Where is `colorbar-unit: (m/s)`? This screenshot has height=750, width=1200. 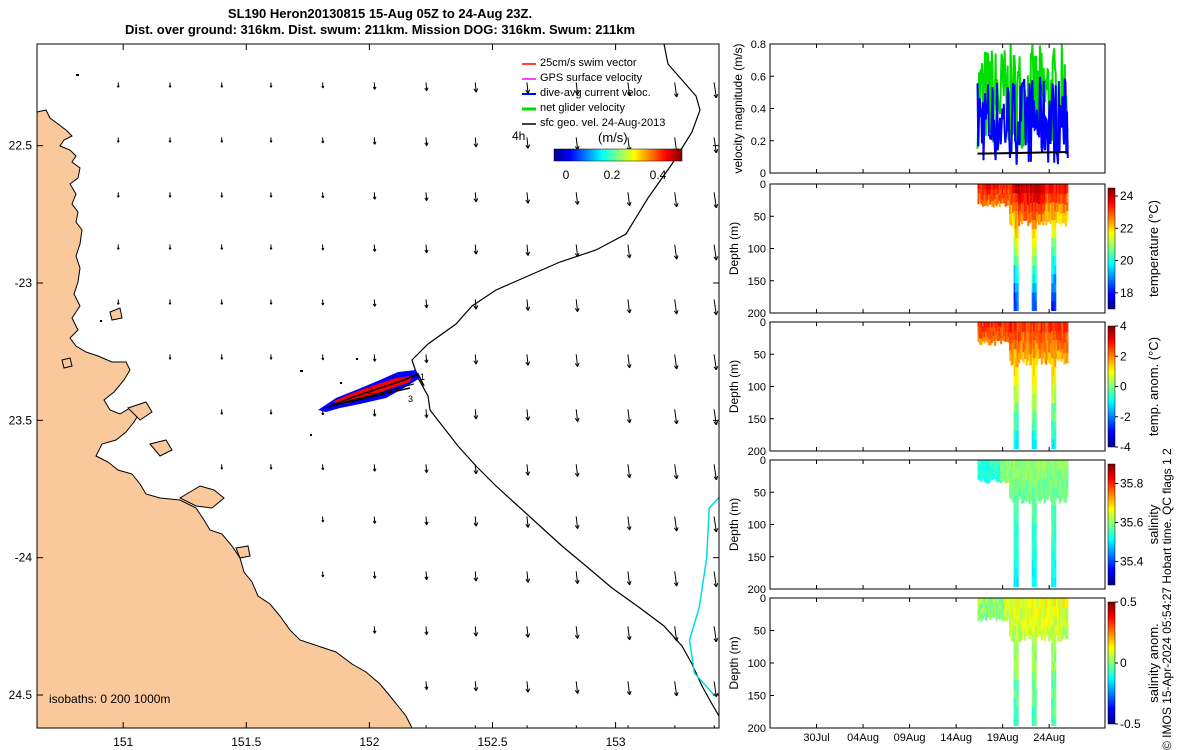 colorbar-unit: (m/s) is located at coordinates (613, 137).